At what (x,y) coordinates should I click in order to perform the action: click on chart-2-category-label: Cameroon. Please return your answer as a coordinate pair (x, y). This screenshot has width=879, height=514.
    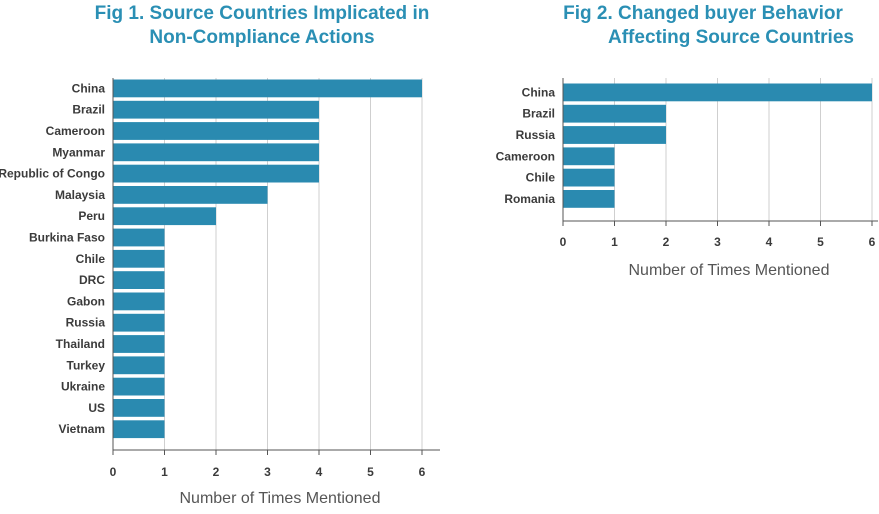
    Looking at the image, I should click on (525, 156).